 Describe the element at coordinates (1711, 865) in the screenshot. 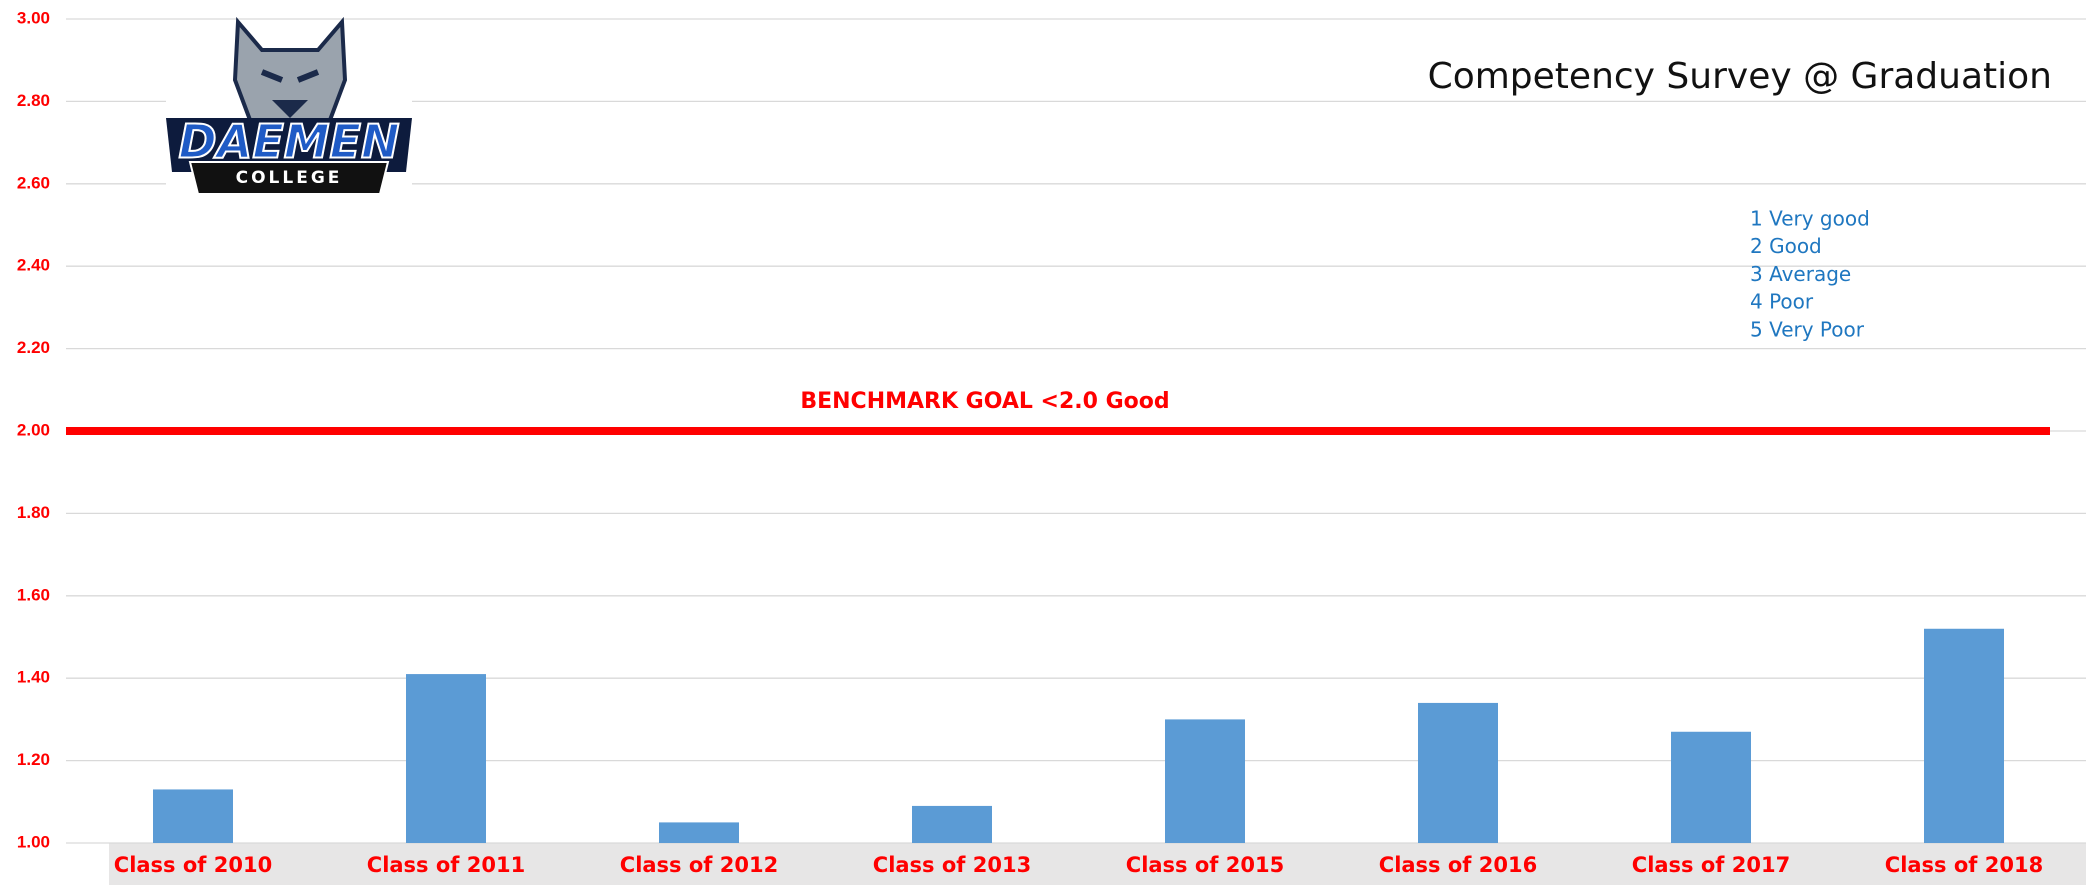

I see `x-tick-label: Class of 2017` at that location.